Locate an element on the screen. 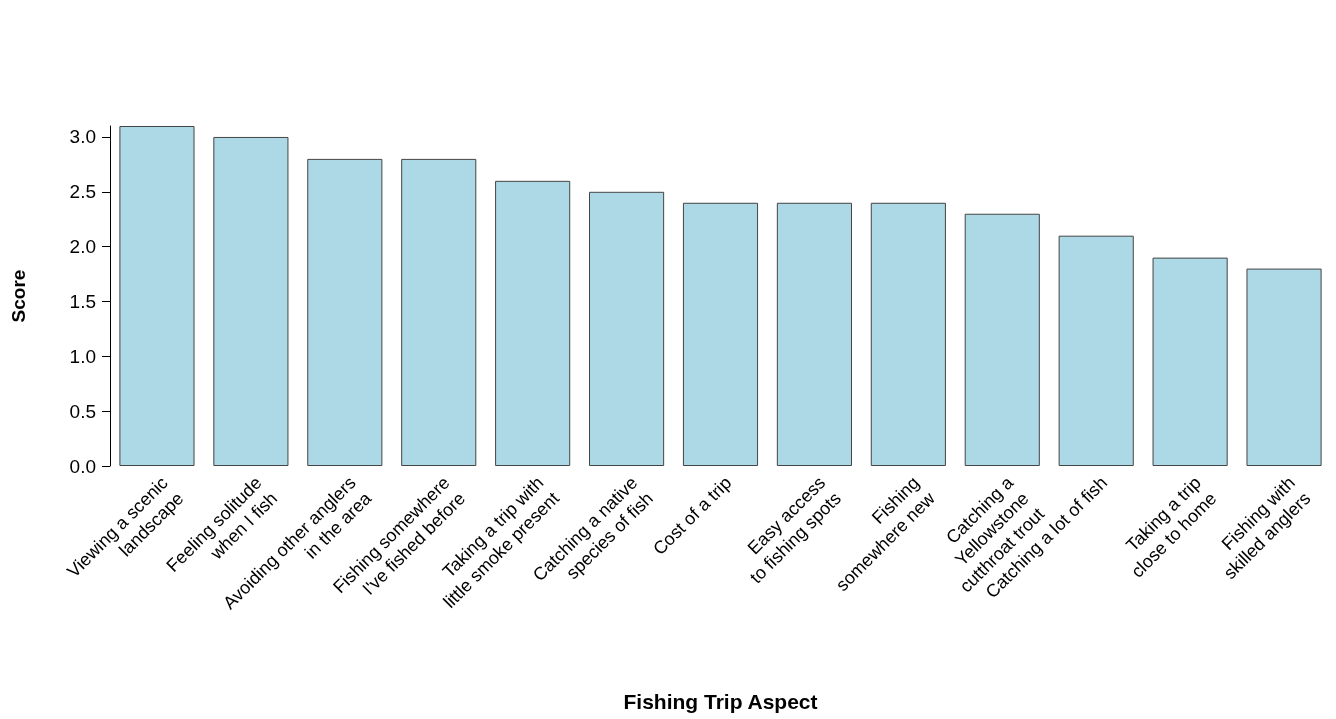 The image size is (1336, 719). y-tick-label: 2.0 is located at coordinates (82, 247).